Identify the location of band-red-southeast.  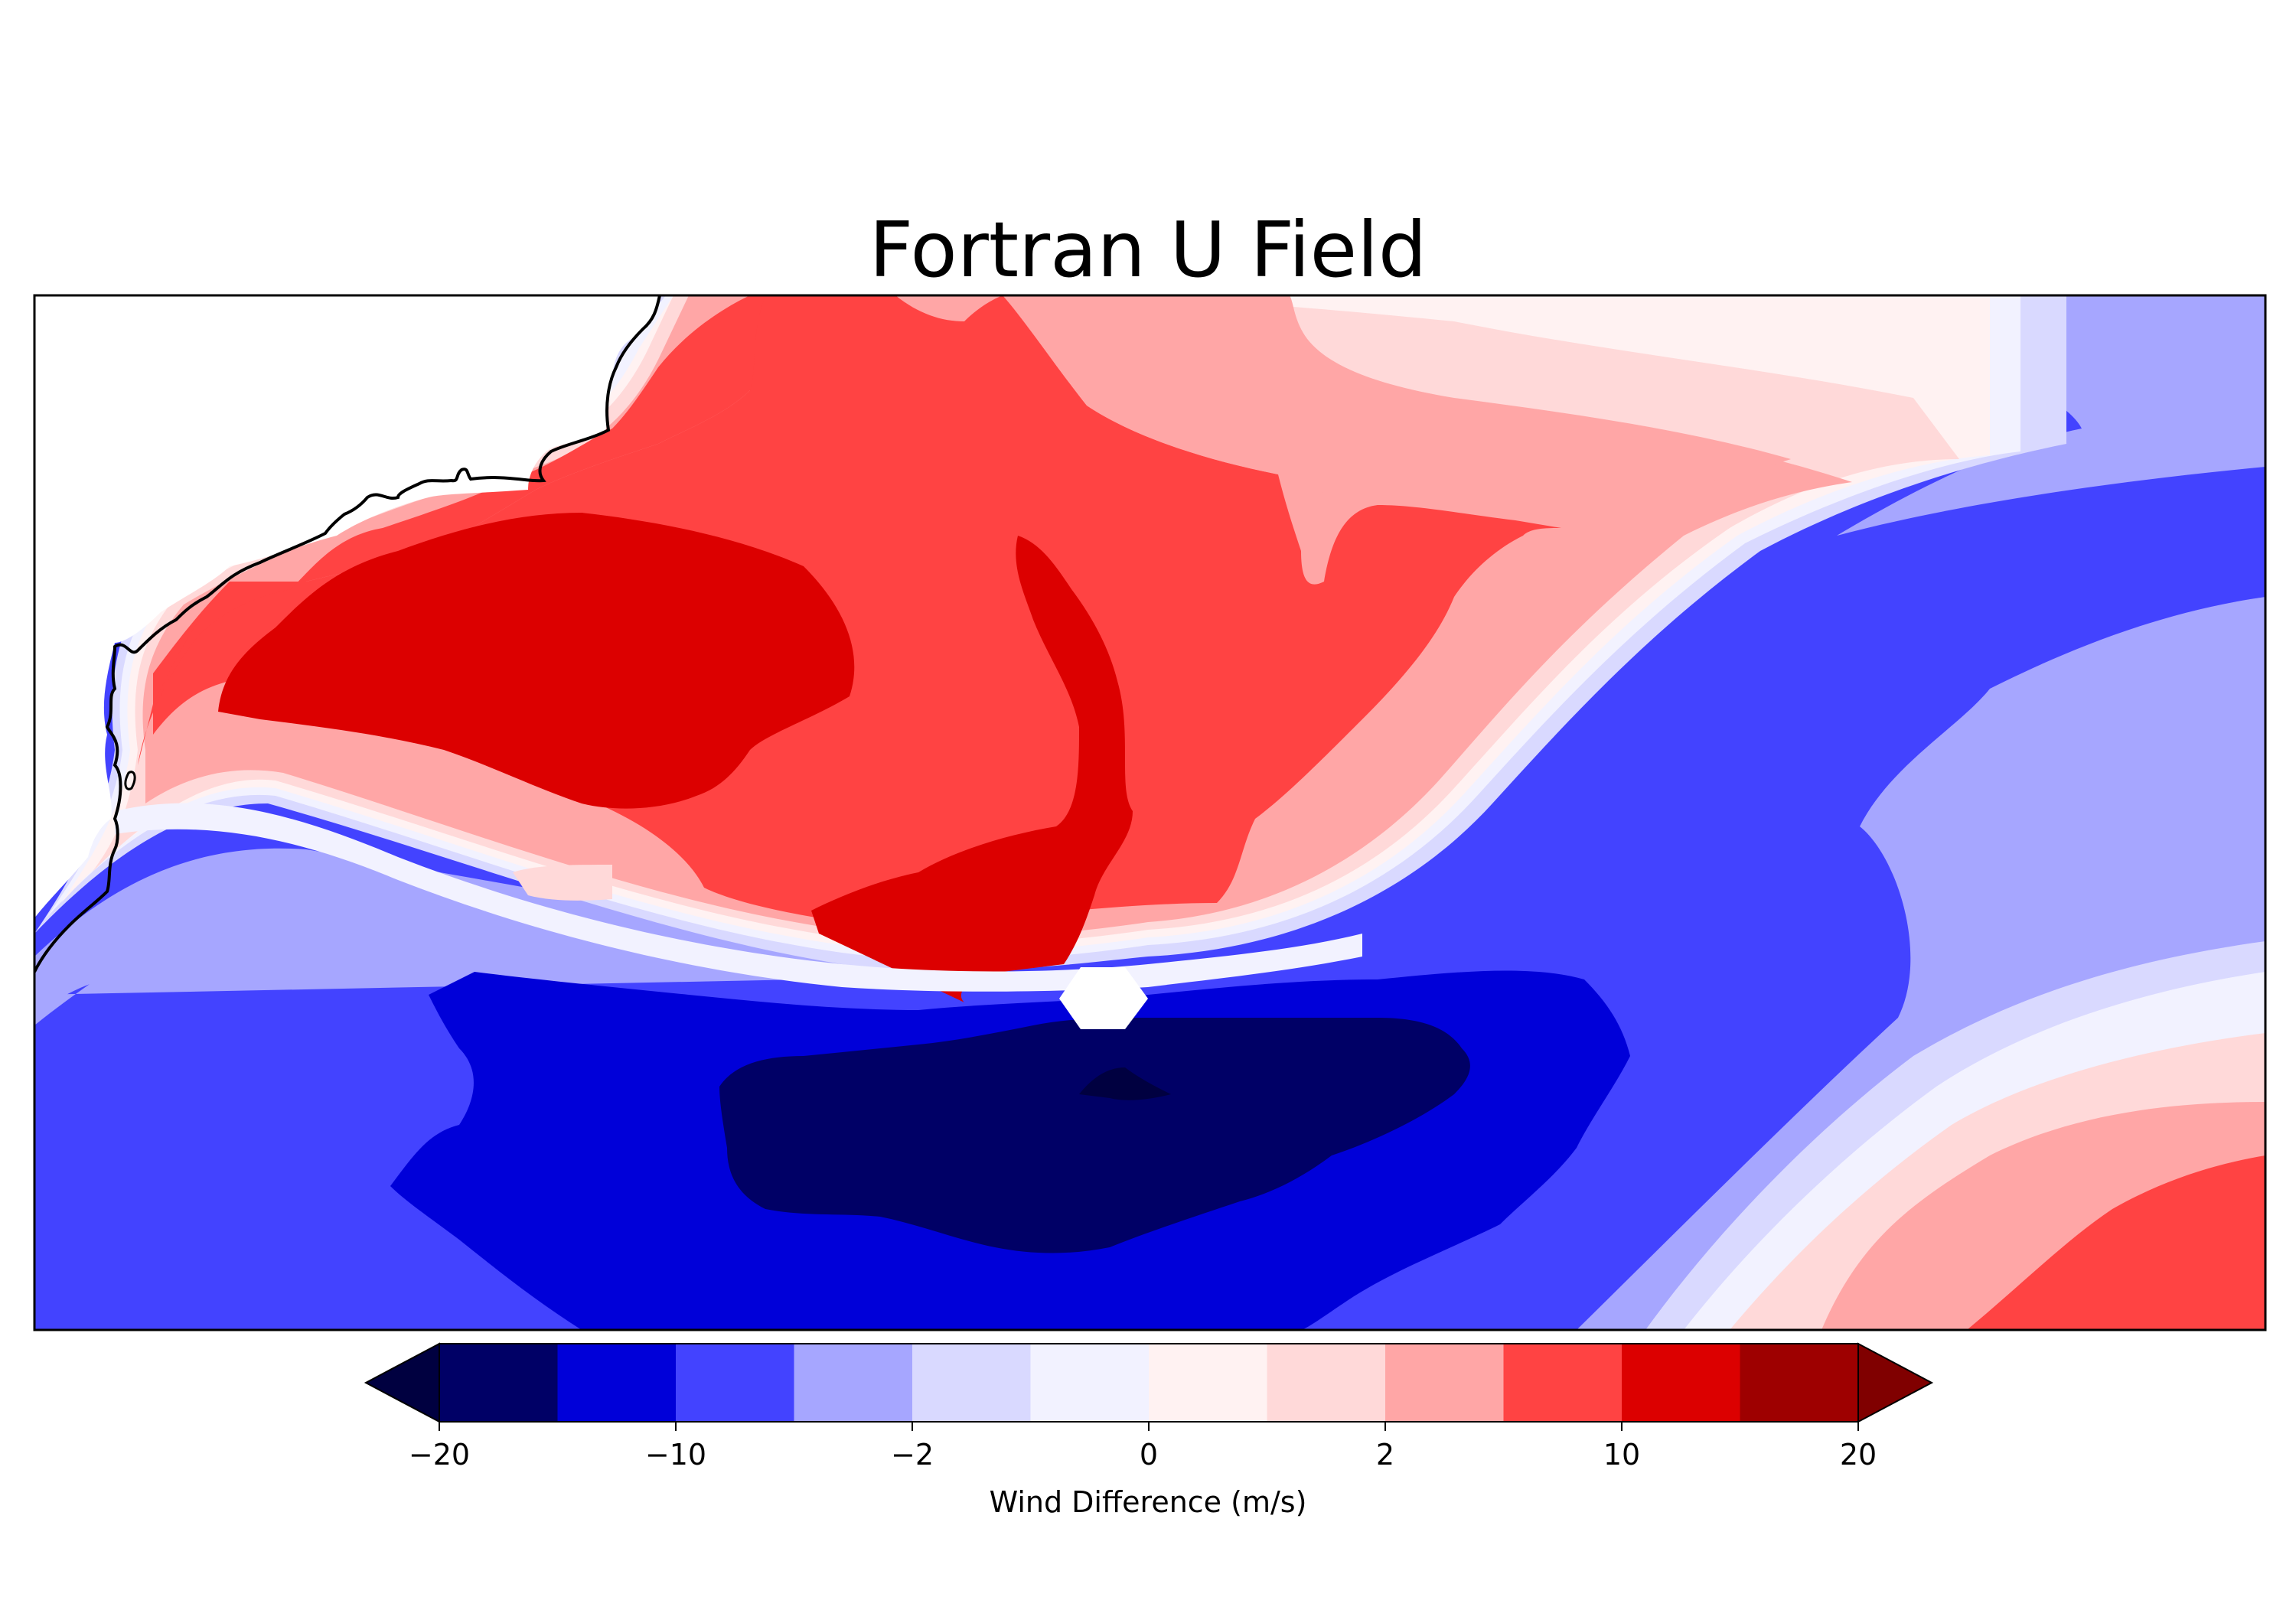
(2116, 1243).